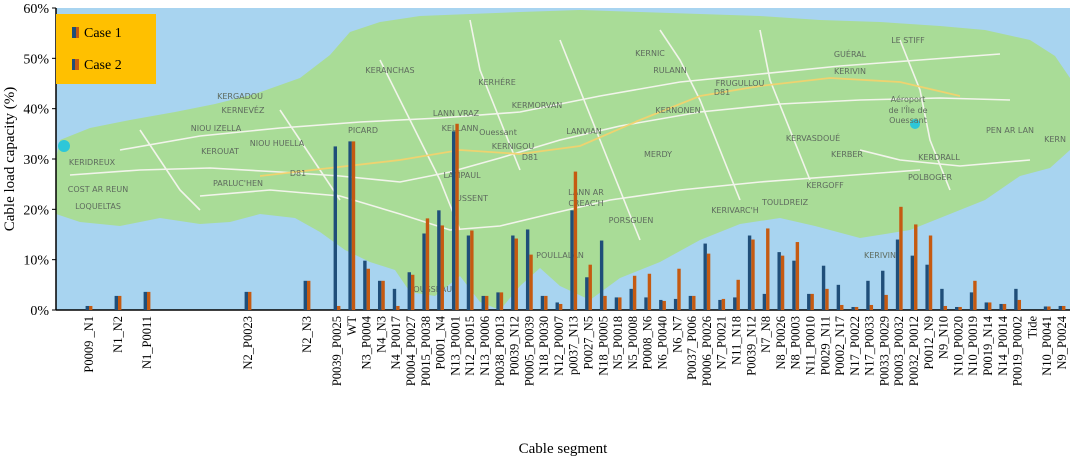 The height and width of the screenshot is (459, 1072). Describe the element at coordinates (92, 162) in the screenshot. I see `map-label: KERIDREUX` at that location.